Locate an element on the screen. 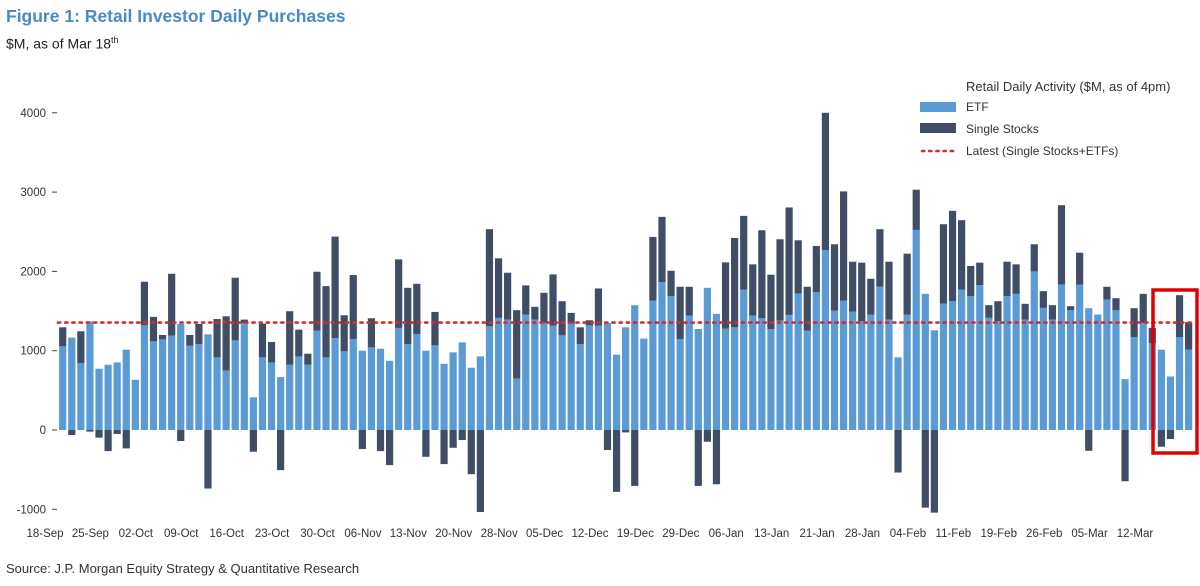 This screenshot has height=586, width=1200. y-axis: 4000 3000 2000 1000 0 -1000 is located at coordinates (37, 312).